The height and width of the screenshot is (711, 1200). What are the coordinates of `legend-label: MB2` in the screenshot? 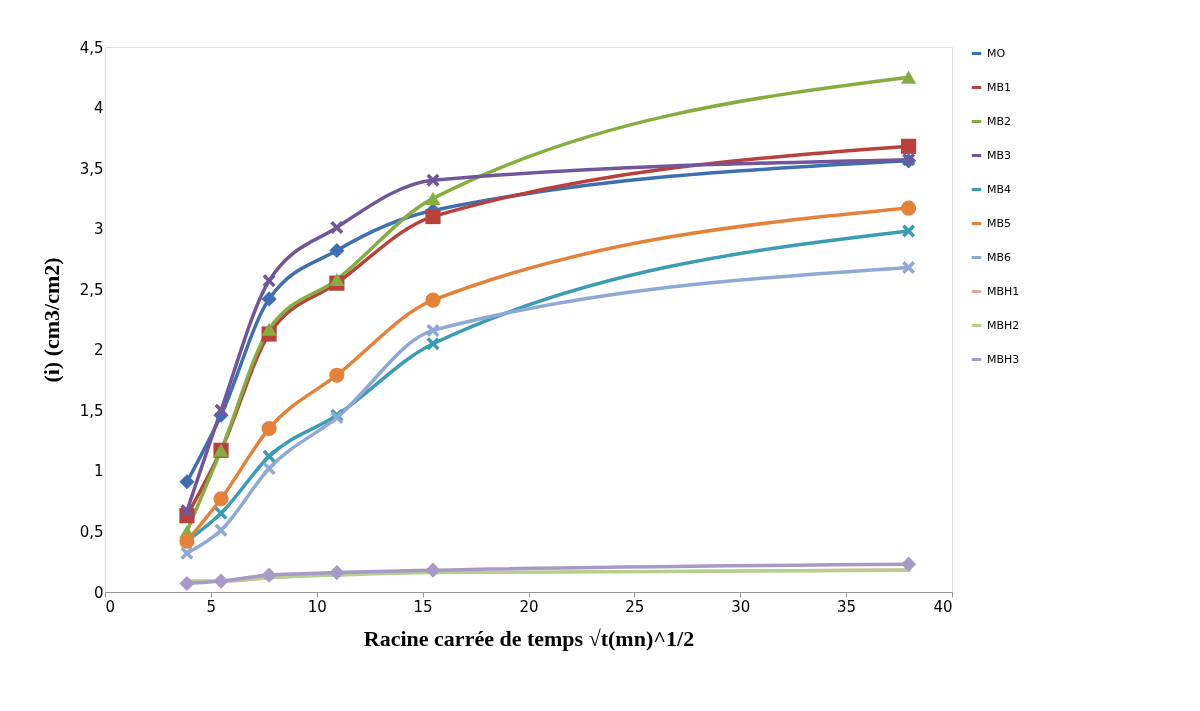 It's located at (999, 121).